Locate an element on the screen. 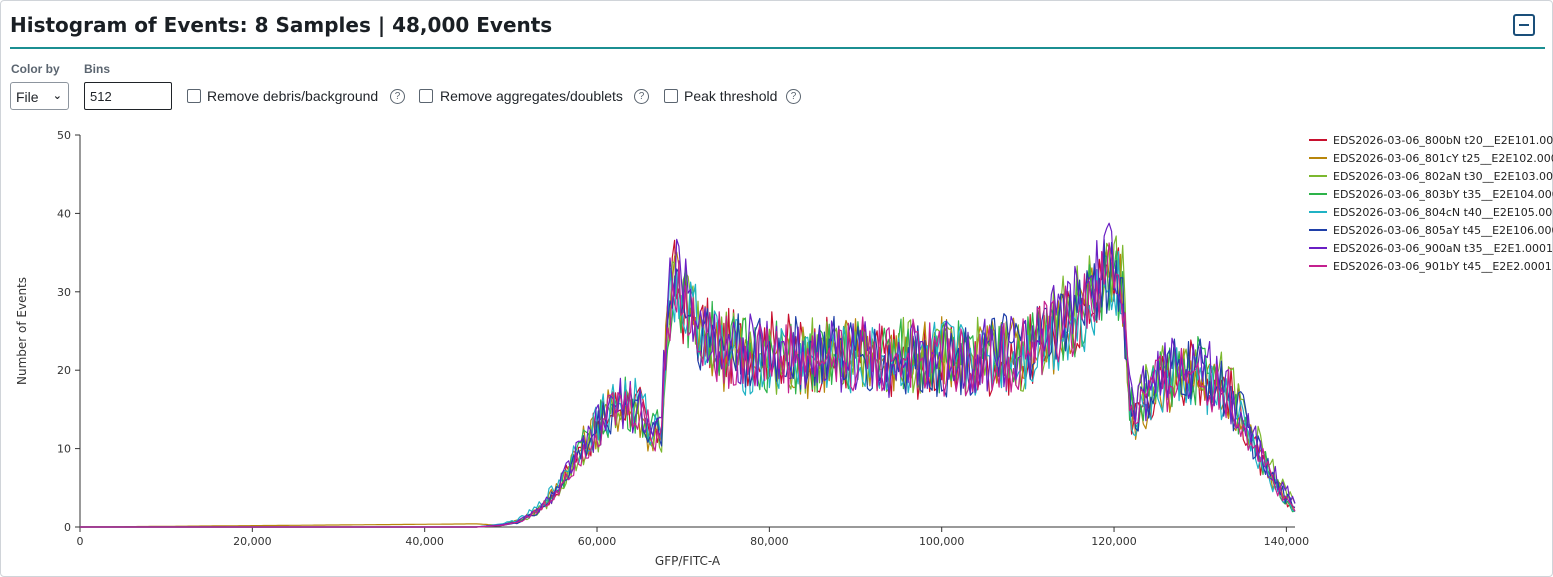 This screenshot has height=577, width=1553. x-tick-label: 80,000 is located at coordinates (769, 541).